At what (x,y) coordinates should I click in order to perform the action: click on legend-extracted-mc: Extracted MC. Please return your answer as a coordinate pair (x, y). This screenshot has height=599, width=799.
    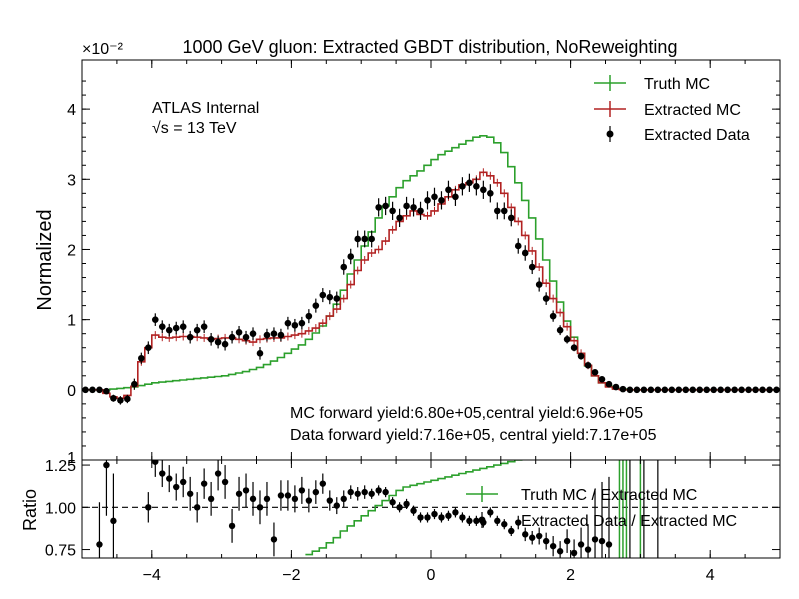
    Looking at the image, I should click on (692, 110).